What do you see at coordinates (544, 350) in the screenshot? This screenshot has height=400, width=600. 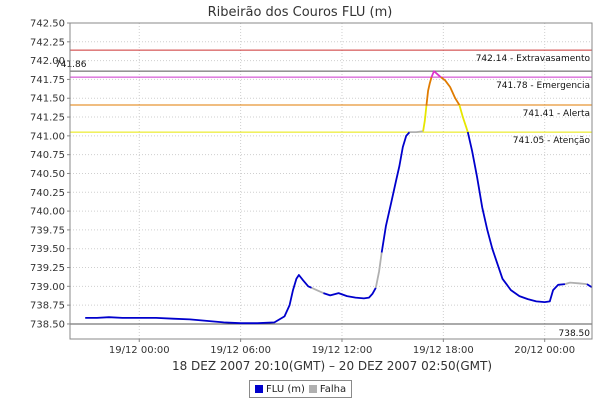 I see `x-tick-label: 20/12 00:00` at bounding box center [544, 350].